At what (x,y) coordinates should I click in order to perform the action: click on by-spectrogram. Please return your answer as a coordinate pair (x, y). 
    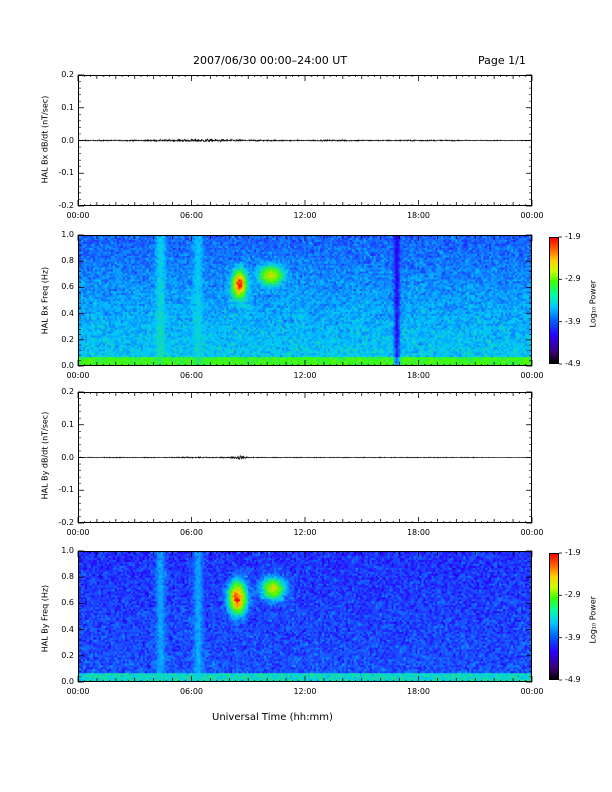
    Looking at the image, I should click on (305, 616).